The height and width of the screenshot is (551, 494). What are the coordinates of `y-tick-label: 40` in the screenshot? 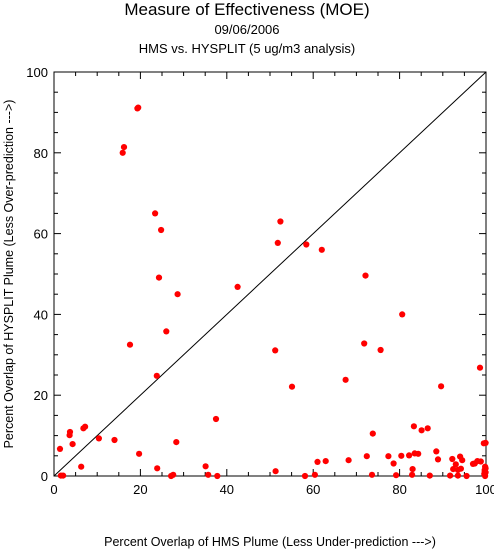 It's located at (41, 314).